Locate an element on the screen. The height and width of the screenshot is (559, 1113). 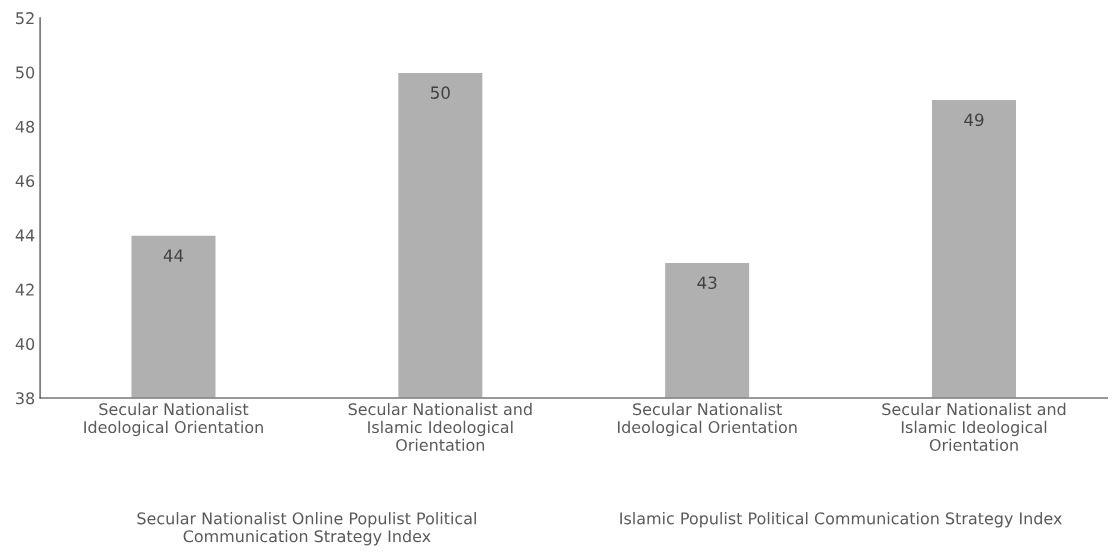
y-tick-label: 50 is located at coordinates (25, 72).